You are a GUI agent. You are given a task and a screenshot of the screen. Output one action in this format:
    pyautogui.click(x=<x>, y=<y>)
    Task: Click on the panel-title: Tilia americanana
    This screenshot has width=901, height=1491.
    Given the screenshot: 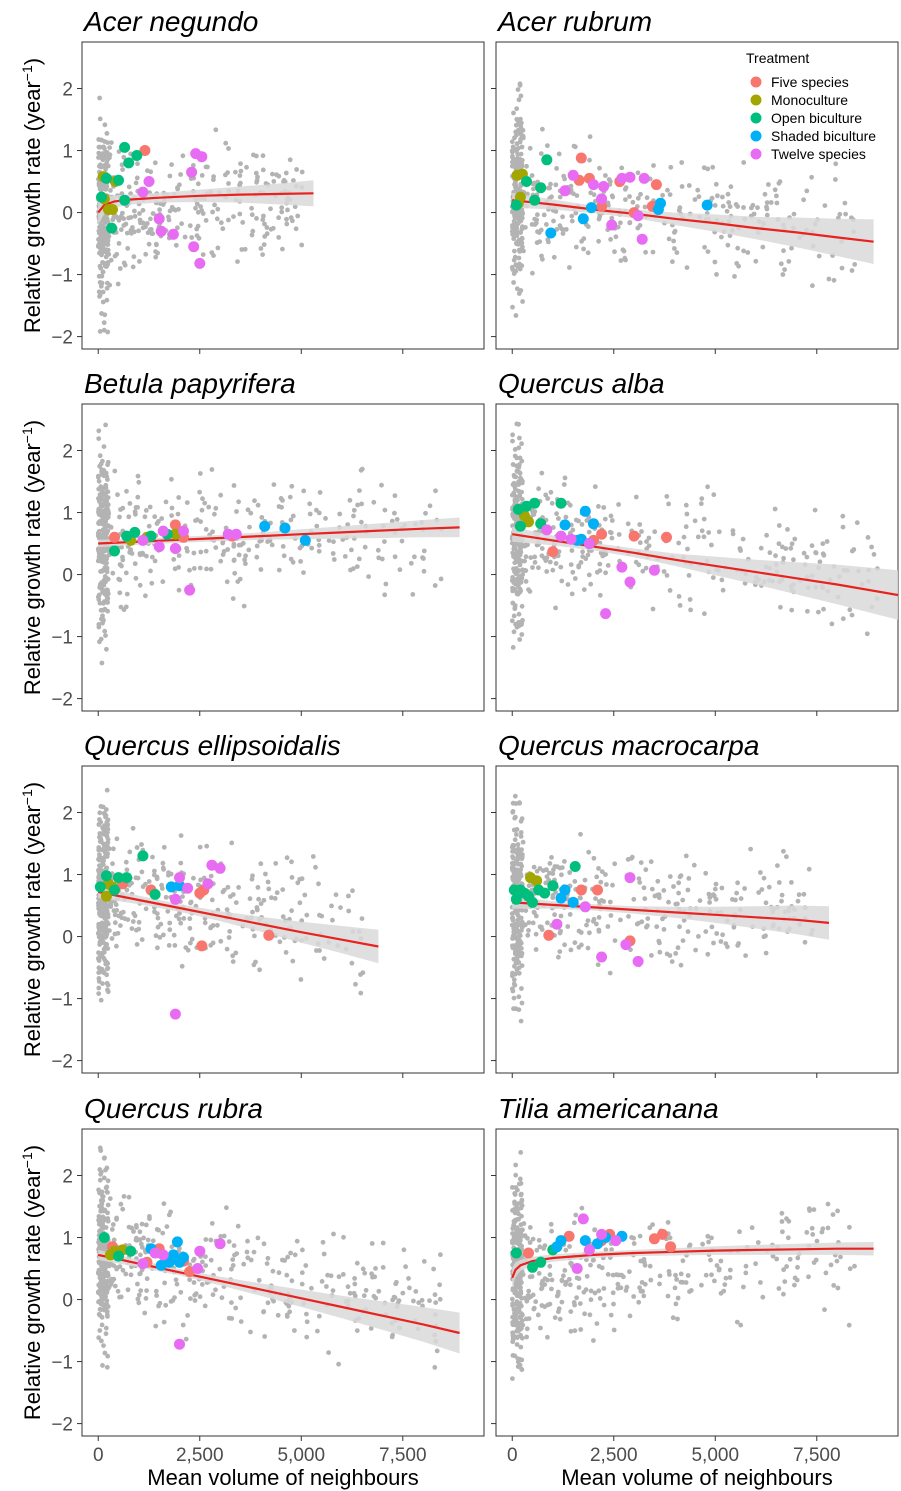 What is the action you would take?
    pyautogui.click(x=608, y=1108)
    